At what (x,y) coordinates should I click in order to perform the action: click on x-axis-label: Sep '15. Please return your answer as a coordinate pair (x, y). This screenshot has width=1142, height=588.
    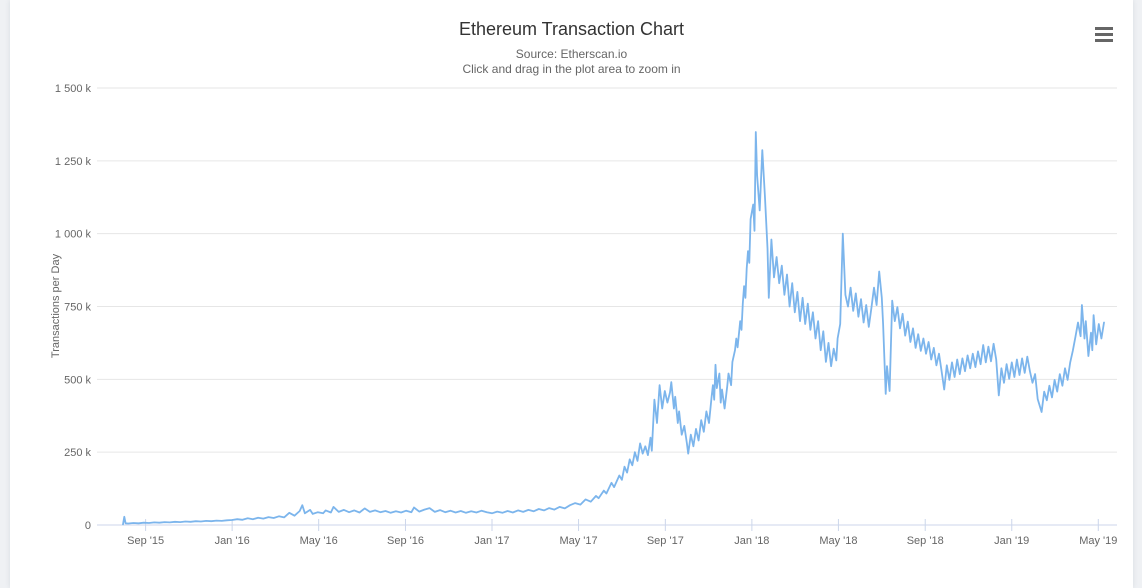
    Looking at the image, I should click on (145, 541).